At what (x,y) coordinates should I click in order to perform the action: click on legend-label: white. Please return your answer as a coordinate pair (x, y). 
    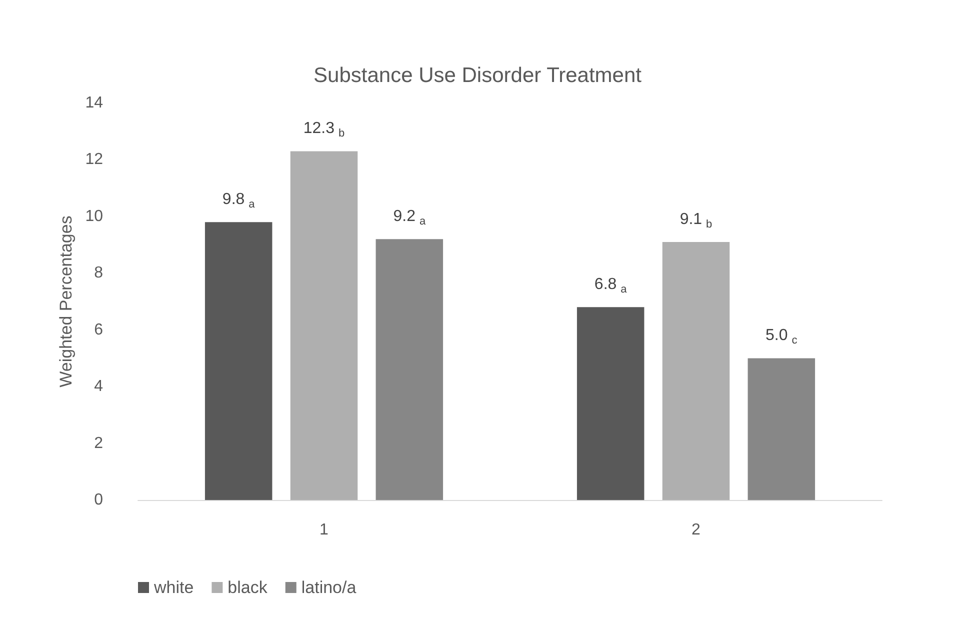
    Looking at the image, I should click on (173, 587).